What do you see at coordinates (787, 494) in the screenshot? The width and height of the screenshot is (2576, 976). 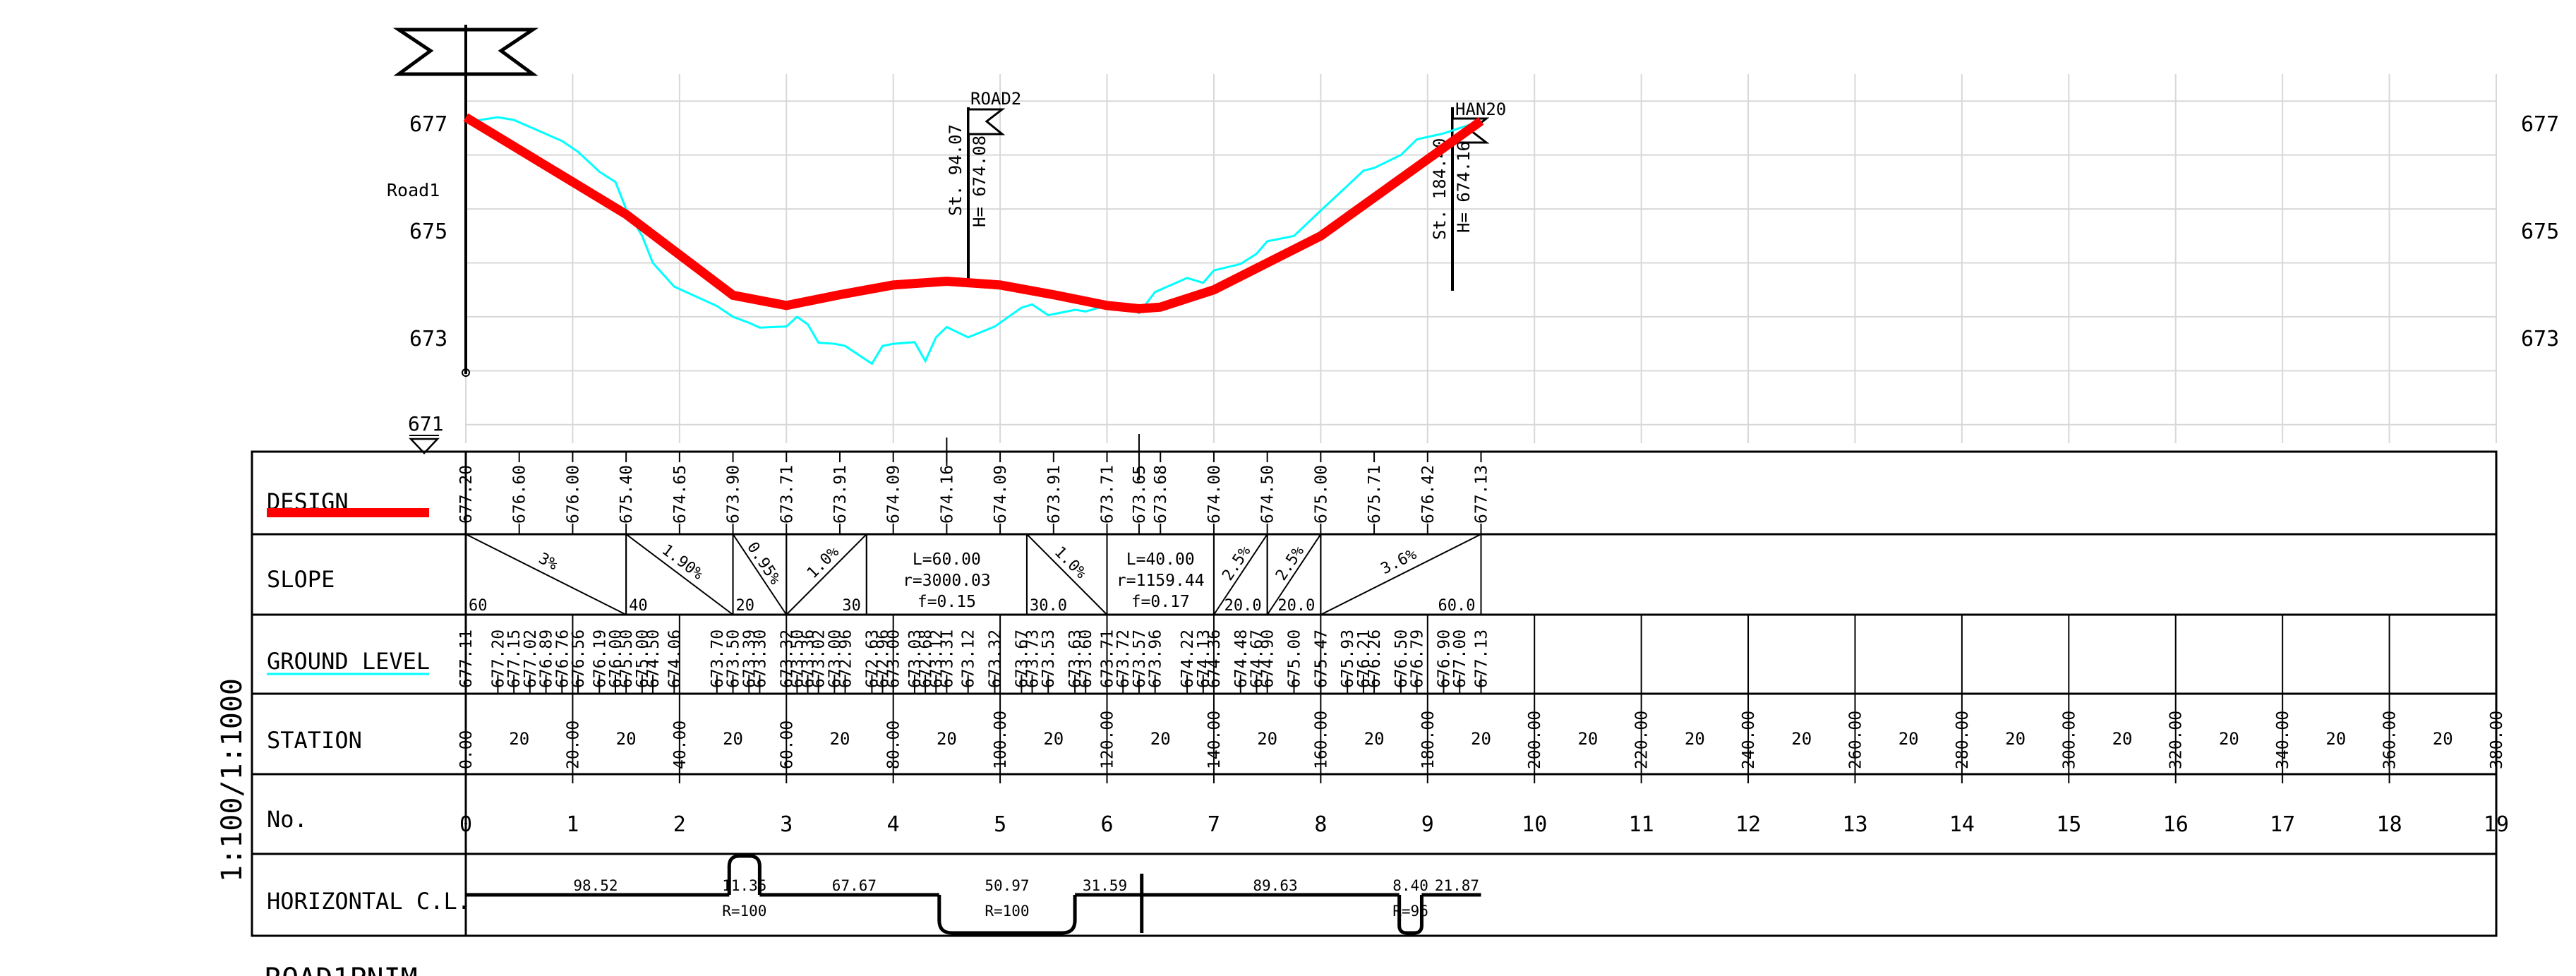 I see `design-value: 673.71` at bounding box center [787, 494].